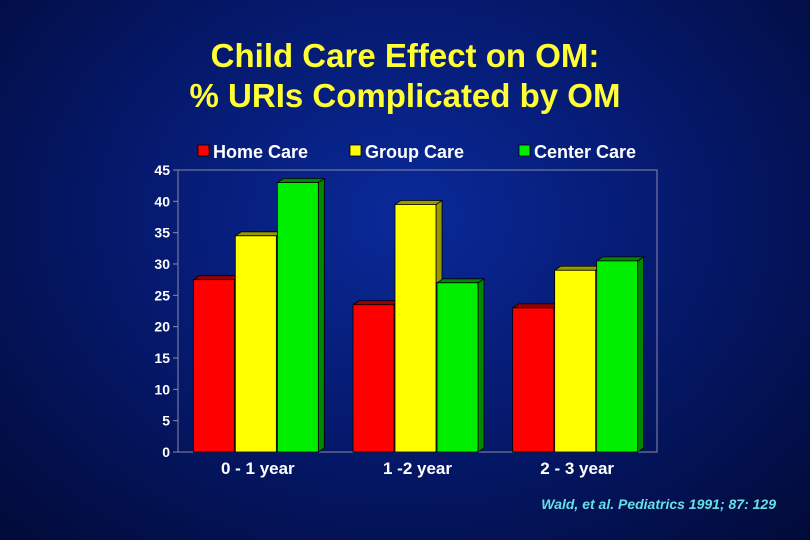  Describe the element at coordinates (166, 452) in the screenshot. I see `y-tick-label: 0` at that location.